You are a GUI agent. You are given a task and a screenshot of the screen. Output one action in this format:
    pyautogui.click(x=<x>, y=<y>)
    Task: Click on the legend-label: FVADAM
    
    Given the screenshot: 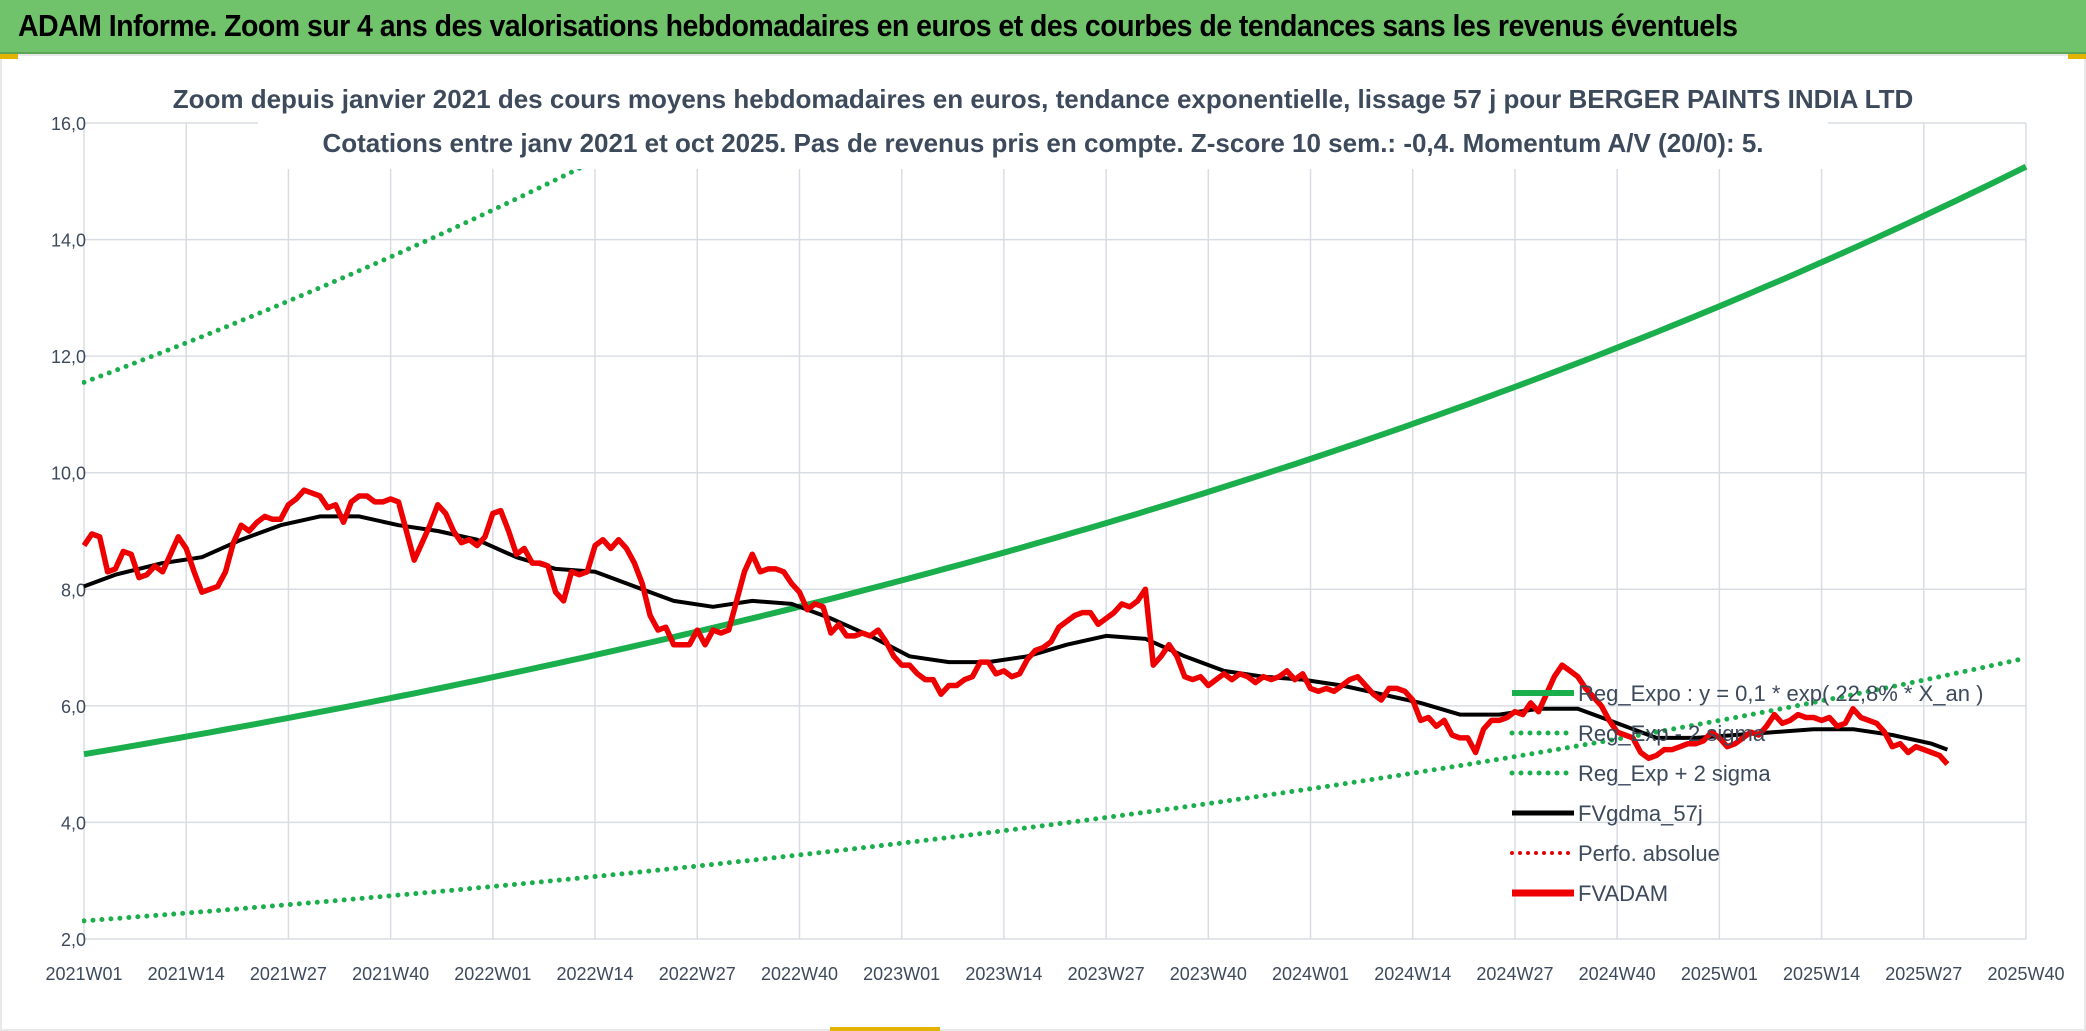 What is the action you would take?
    pyautogui.click(x=1623, y=893)
    